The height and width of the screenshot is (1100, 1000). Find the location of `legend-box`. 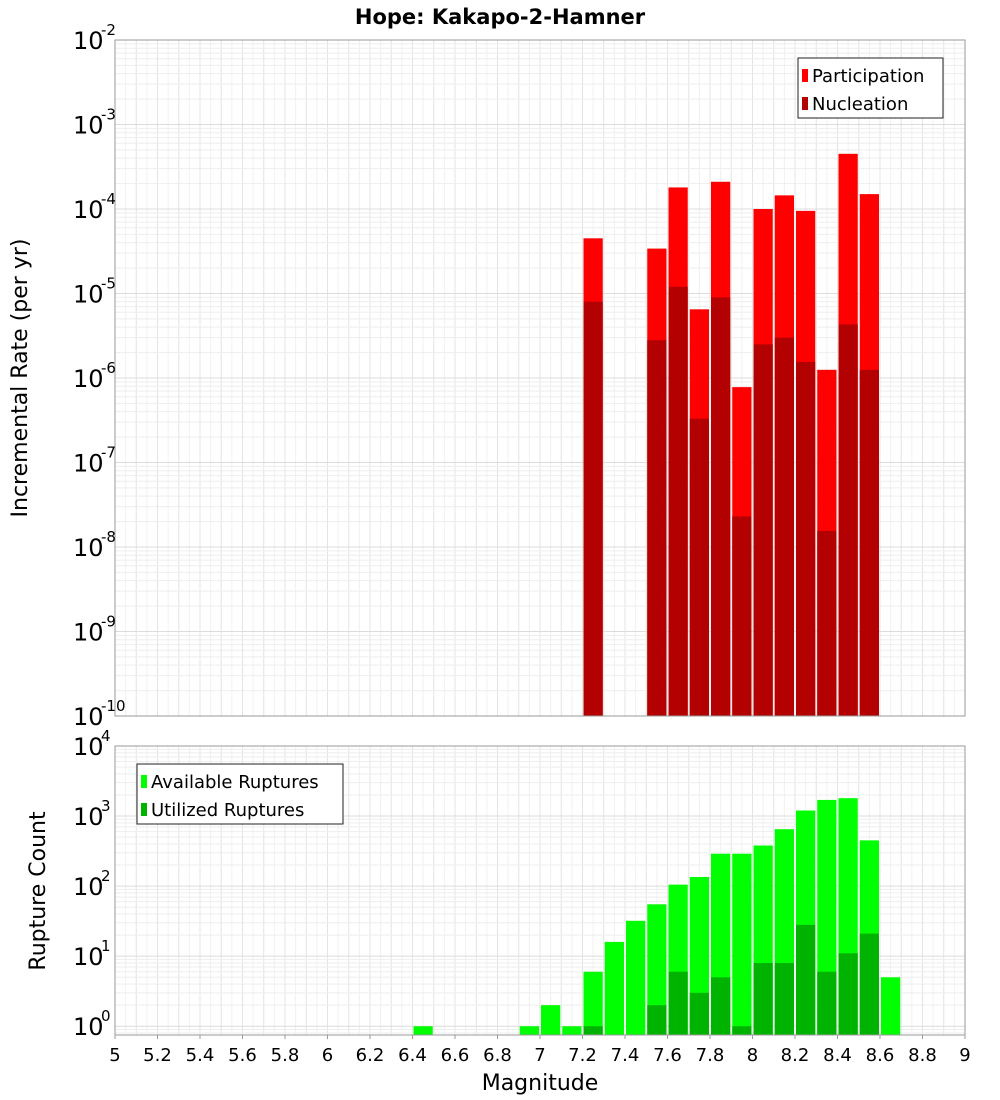

legend-box is located at coordinates (870, 88).